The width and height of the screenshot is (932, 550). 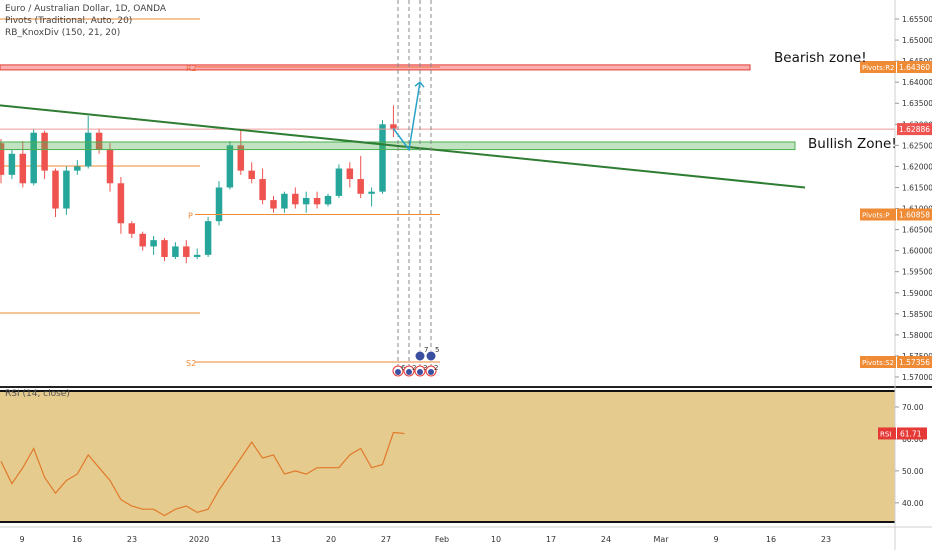 I want to click on rsi-tick-label: 40.00, so click(x=913, y=503).